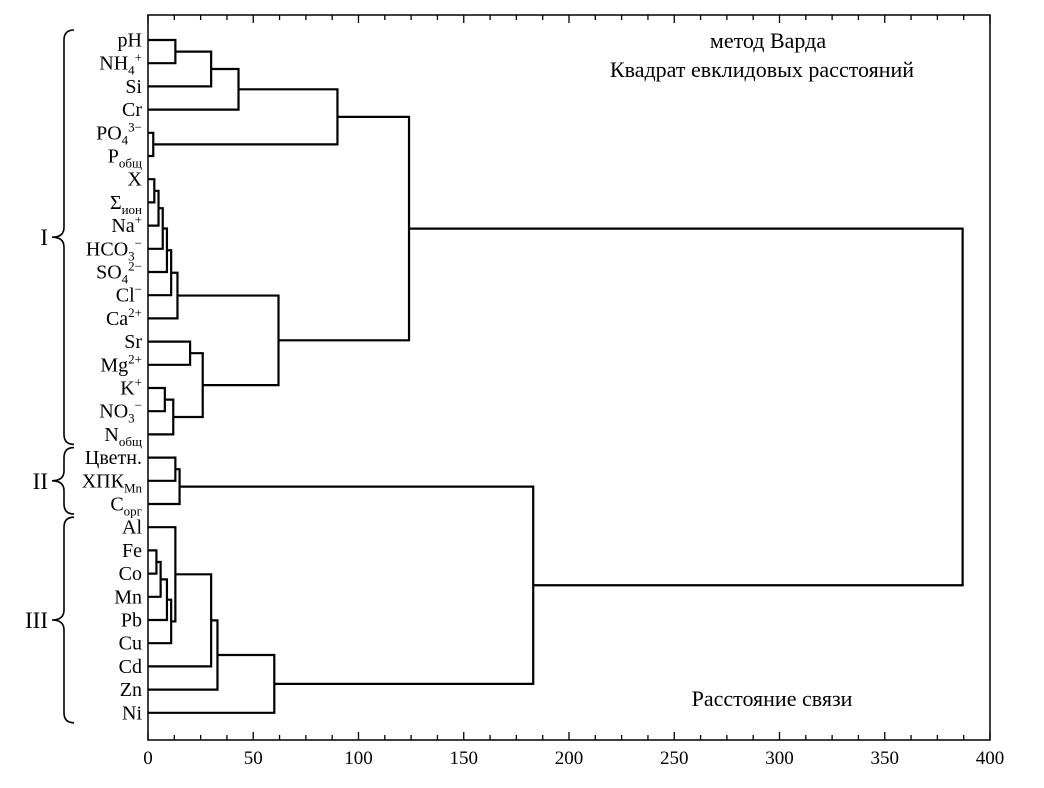 This screenshot has height=788, width=1044. Describe the element at coordinates (132, 209) in the screenshot. I see `leaf-label-segment: ион` at that location.